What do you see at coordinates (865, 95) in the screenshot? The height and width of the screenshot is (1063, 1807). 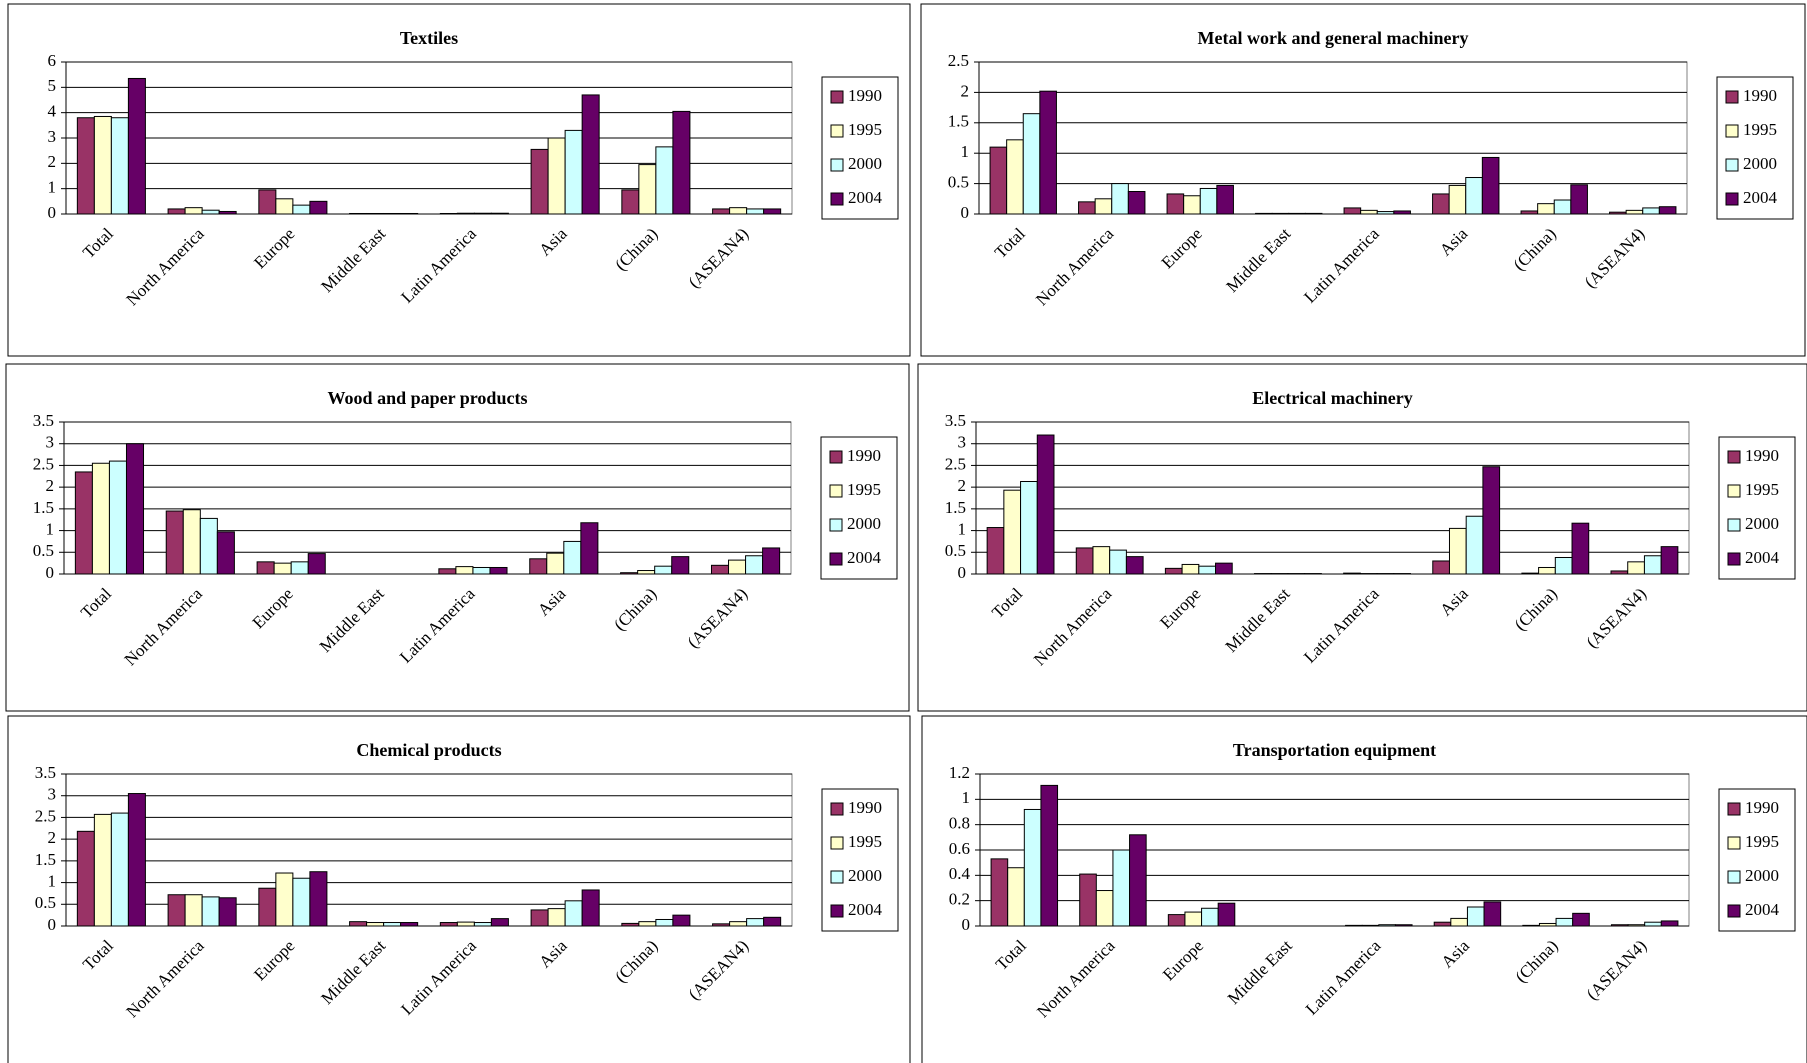 I see `legend-label: 1990` at bounding box center [865, 95].